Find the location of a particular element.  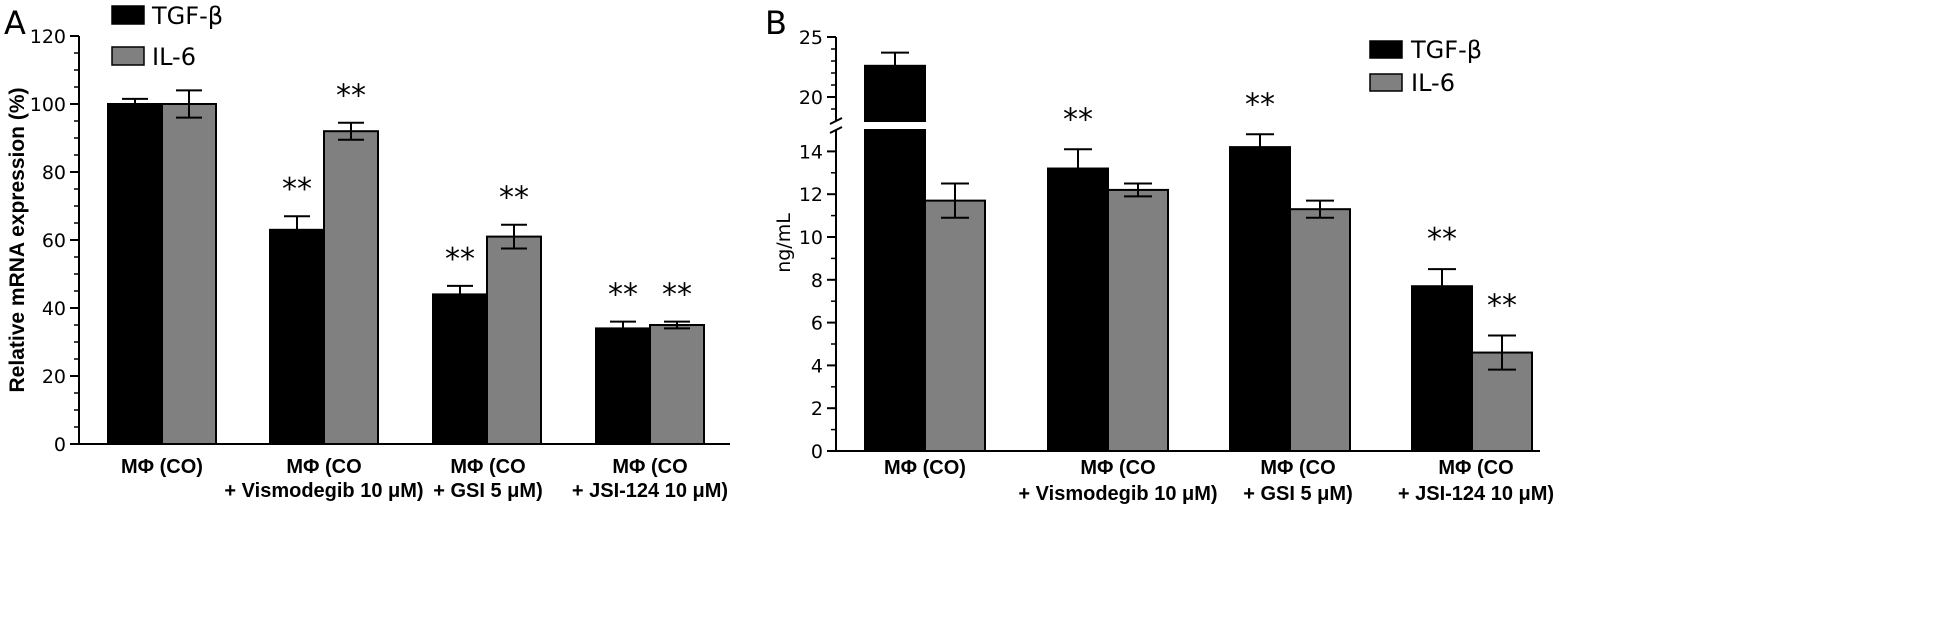

panel-a-category-label: + GSI 5 μM) is located at coordinates (487, 491).